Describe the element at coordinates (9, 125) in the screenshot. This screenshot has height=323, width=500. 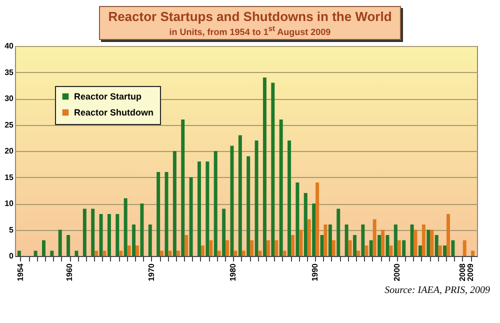
I see `y-tick-label: 25` at that location.